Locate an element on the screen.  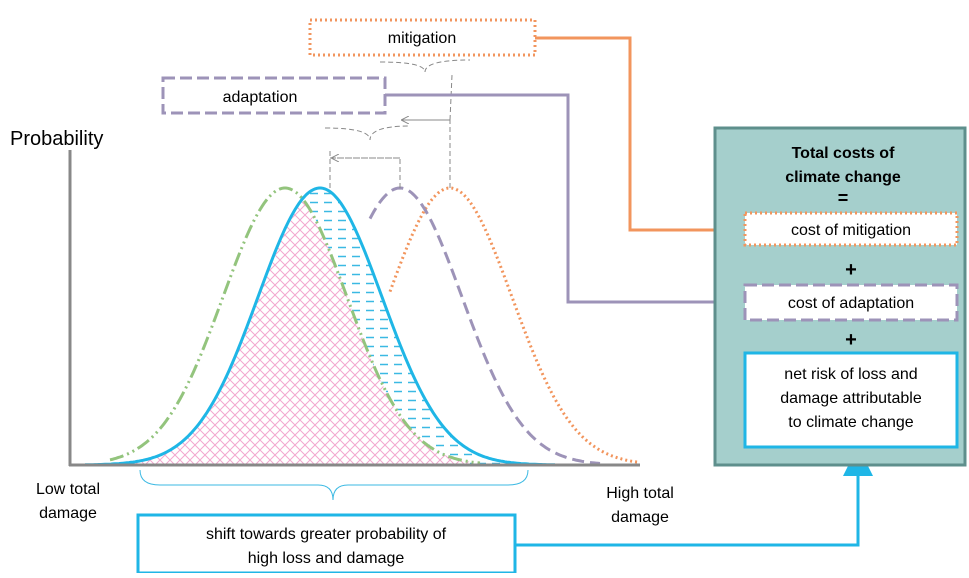
adaptation-box is located at coordinates (274, 95).